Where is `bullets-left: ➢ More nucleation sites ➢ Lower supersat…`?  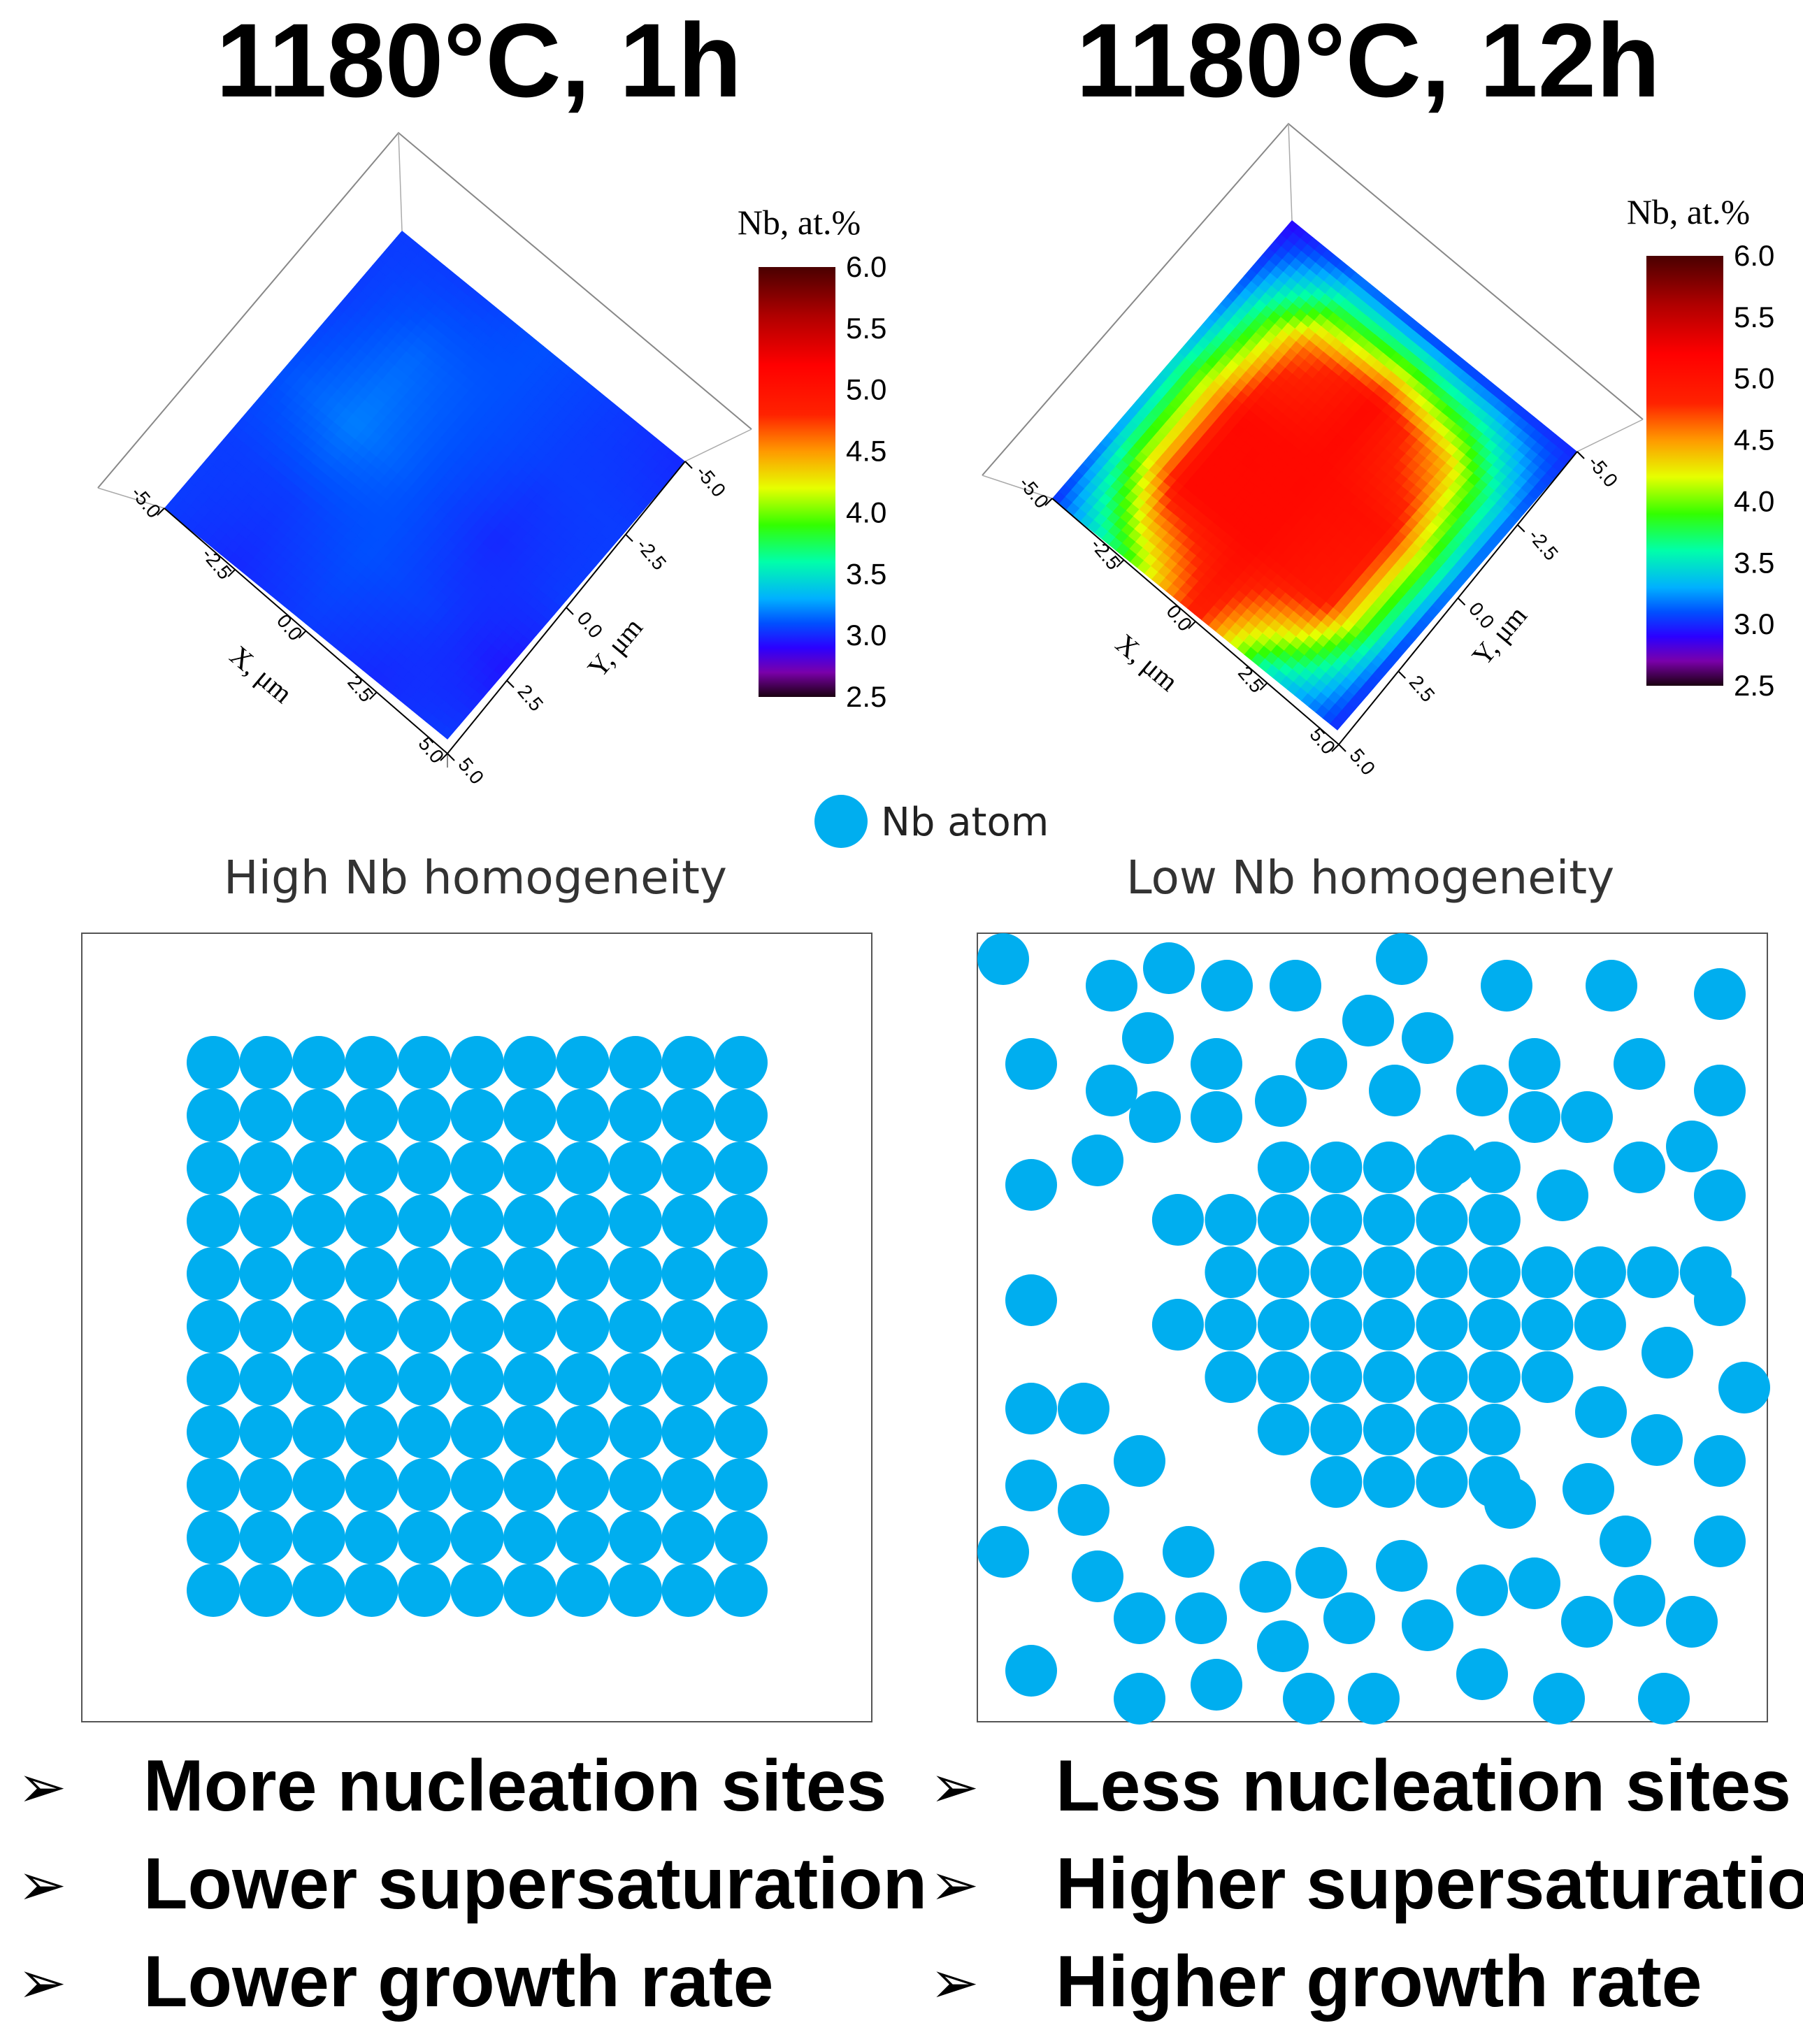 bullets-left: ➢ More nucleation sites ➢ Lower supersat… is located at coordinates (472, 1884).